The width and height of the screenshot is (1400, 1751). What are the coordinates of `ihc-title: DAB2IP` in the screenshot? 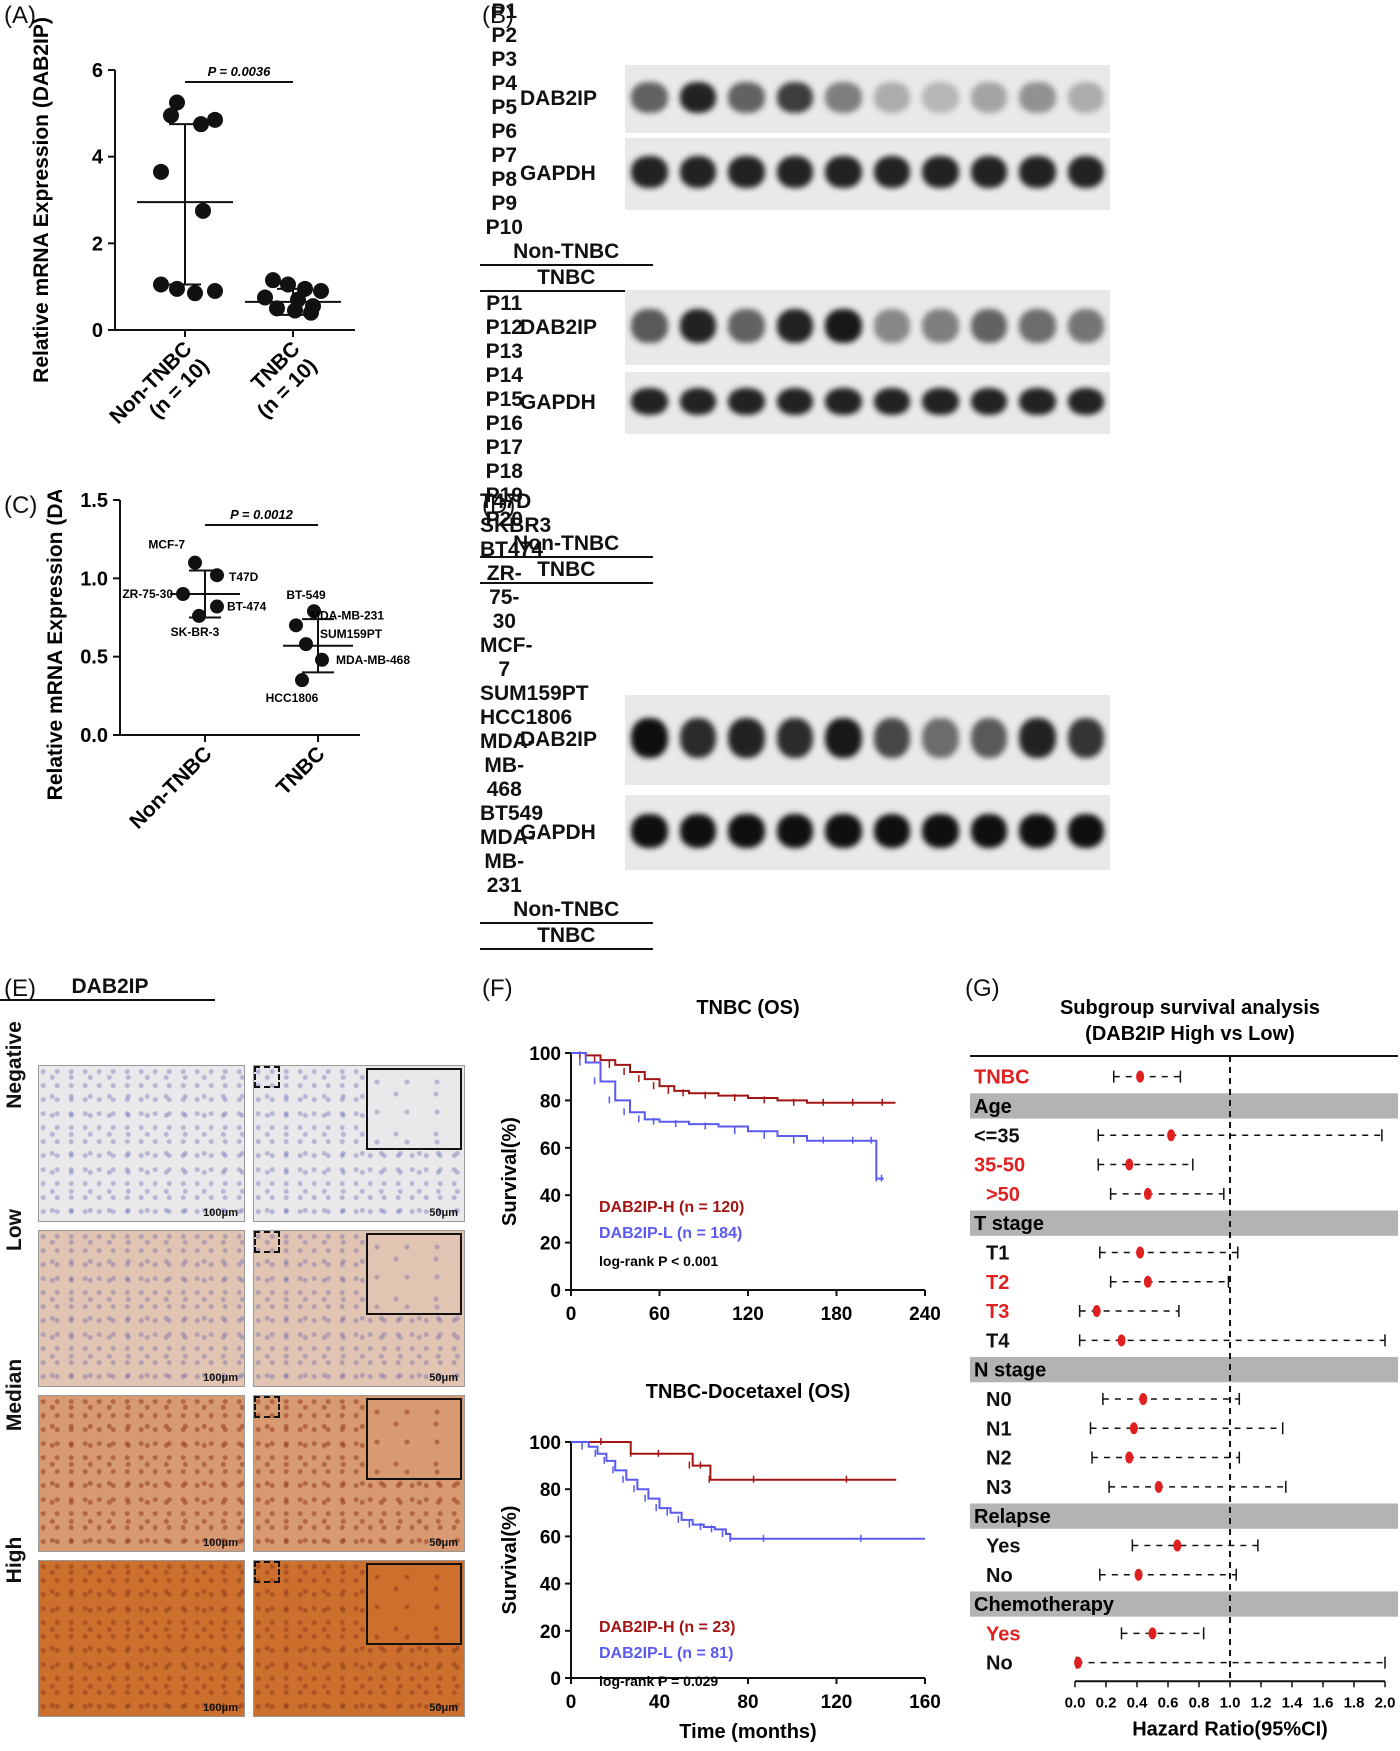 It's located at (110, 986).